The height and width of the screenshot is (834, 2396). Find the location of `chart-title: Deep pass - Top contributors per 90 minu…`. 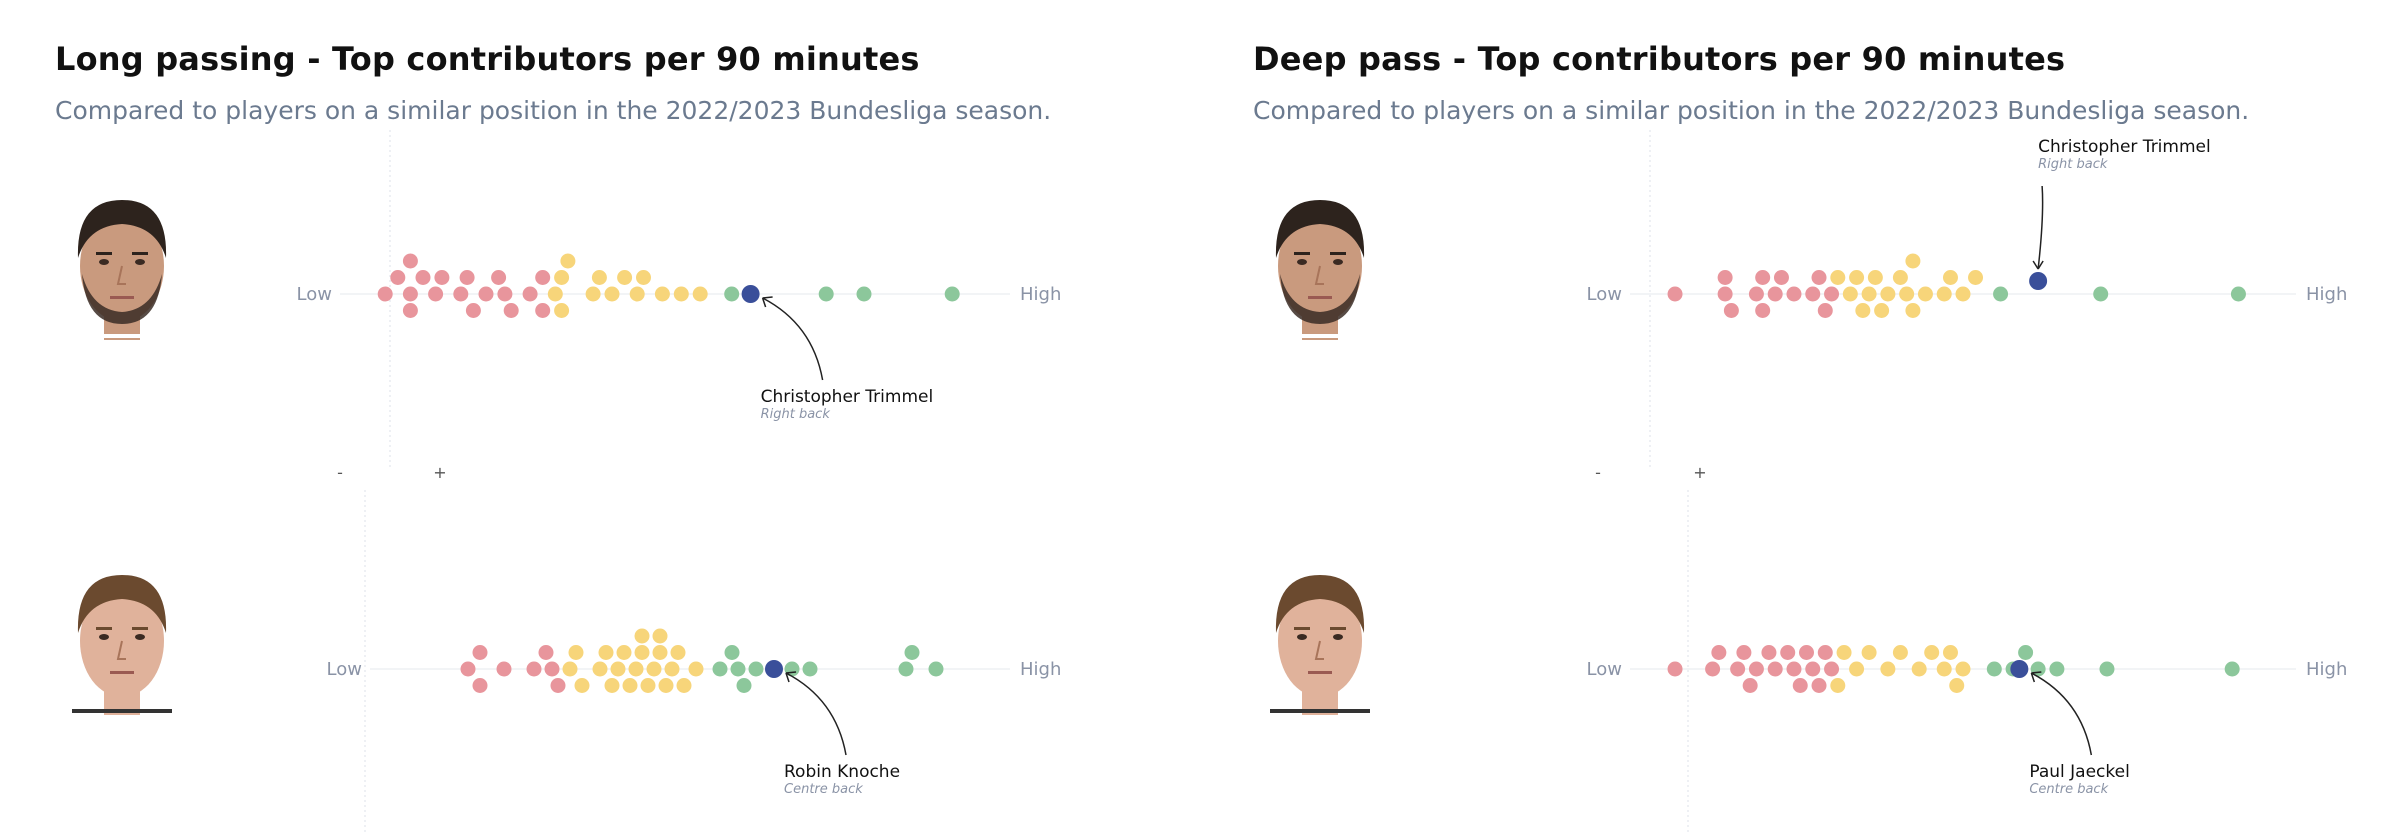

chart-title: Deep pass - Top contributors per 90 minu… is located at coordinates (1659, 59).